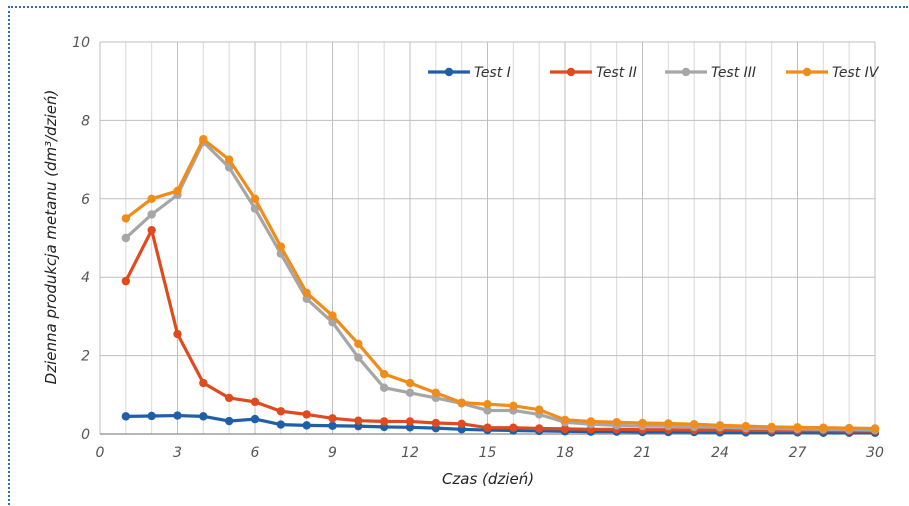 This screenshot has width=909, height=506. Describe the element at coordinates (733, 73) in the screenshot. I see `legend-label: Test III` at that location.